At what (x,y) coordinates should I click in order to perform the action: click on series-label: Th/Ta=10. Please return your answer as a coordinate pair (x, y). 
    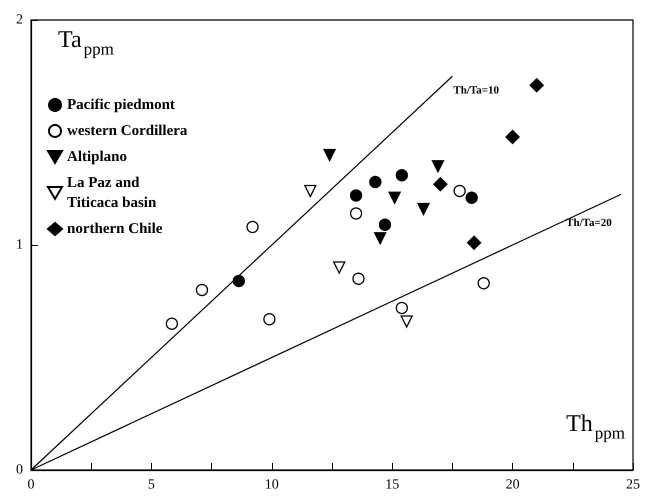
    Looking at the image, I should click on (476, 90).